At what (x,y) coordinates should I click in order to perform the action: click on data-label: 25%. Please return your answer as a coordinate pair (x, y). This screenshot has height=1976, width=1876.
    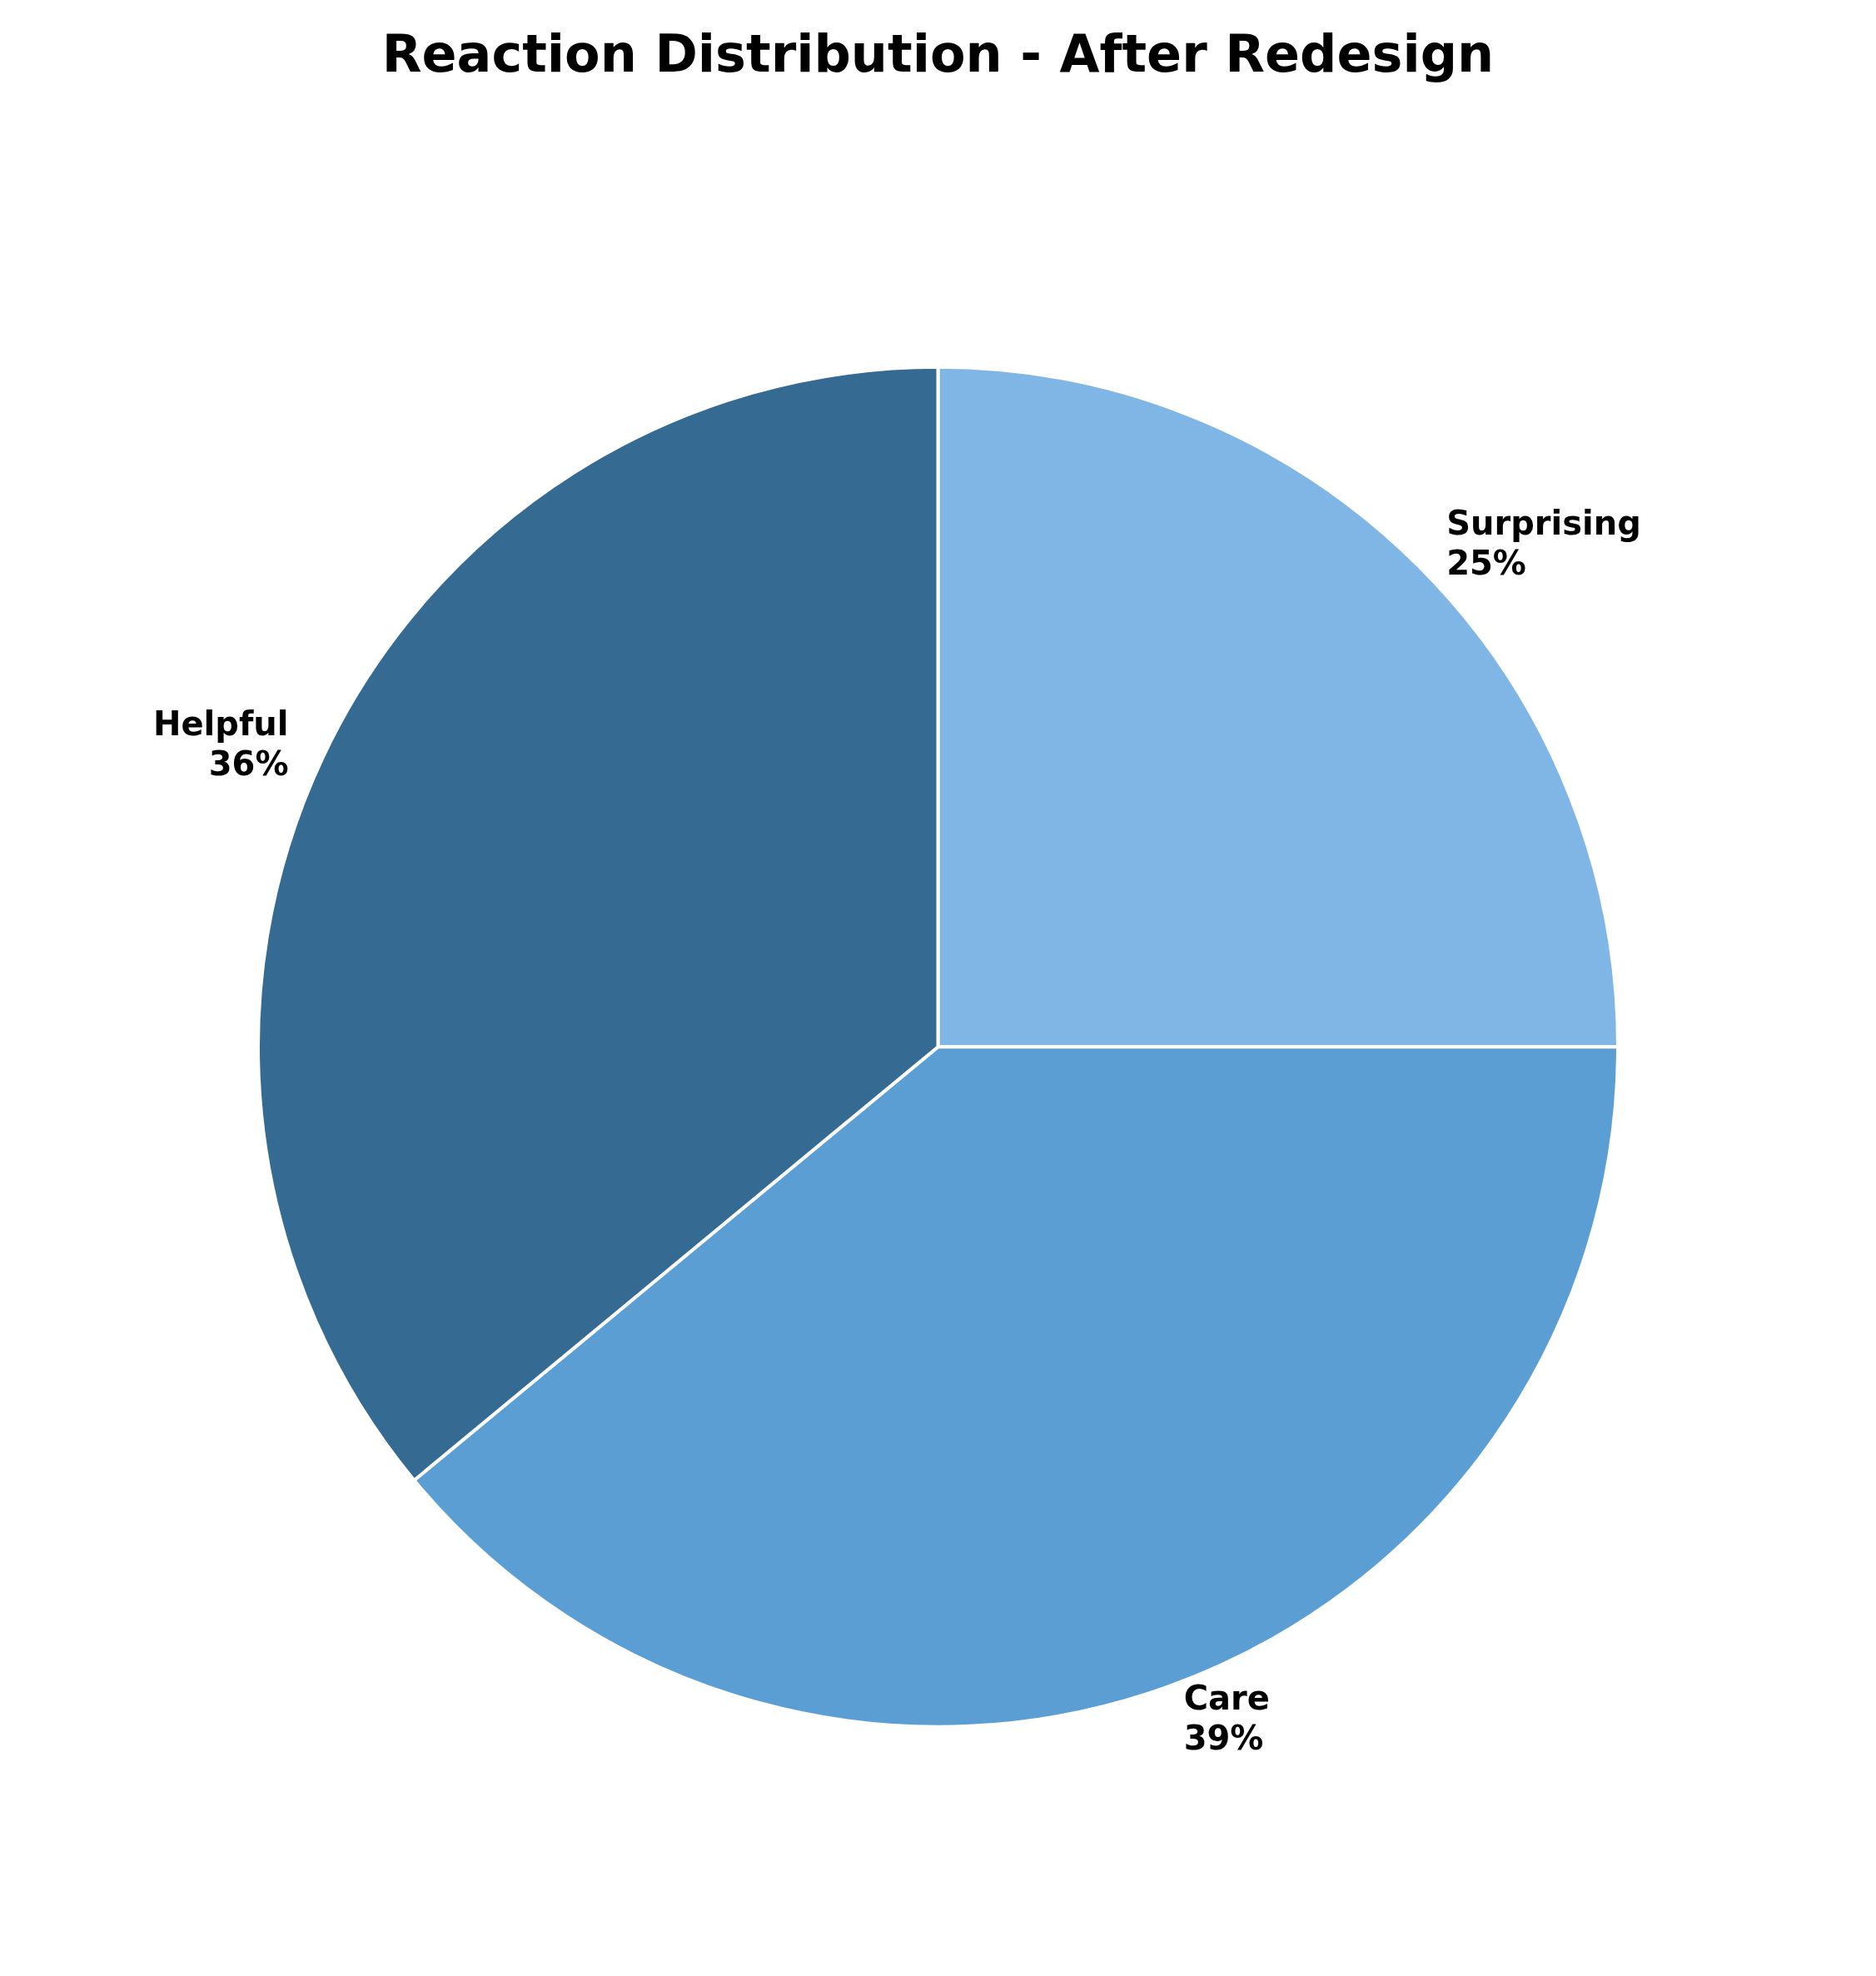
    Looking at the image, I should click on (1486, 562).